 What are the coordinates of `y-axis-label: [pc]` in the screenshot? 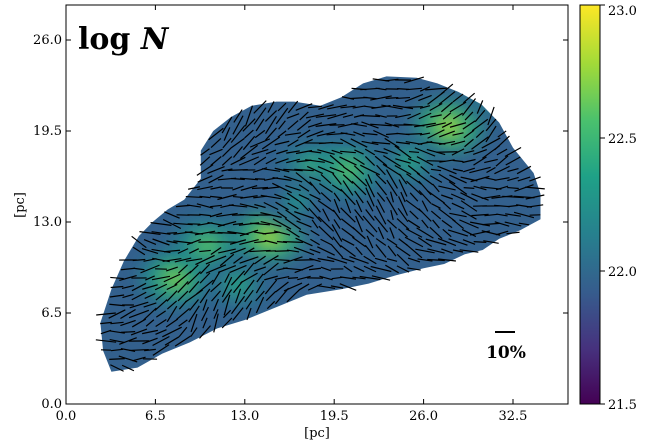 It's located at (20, 205).